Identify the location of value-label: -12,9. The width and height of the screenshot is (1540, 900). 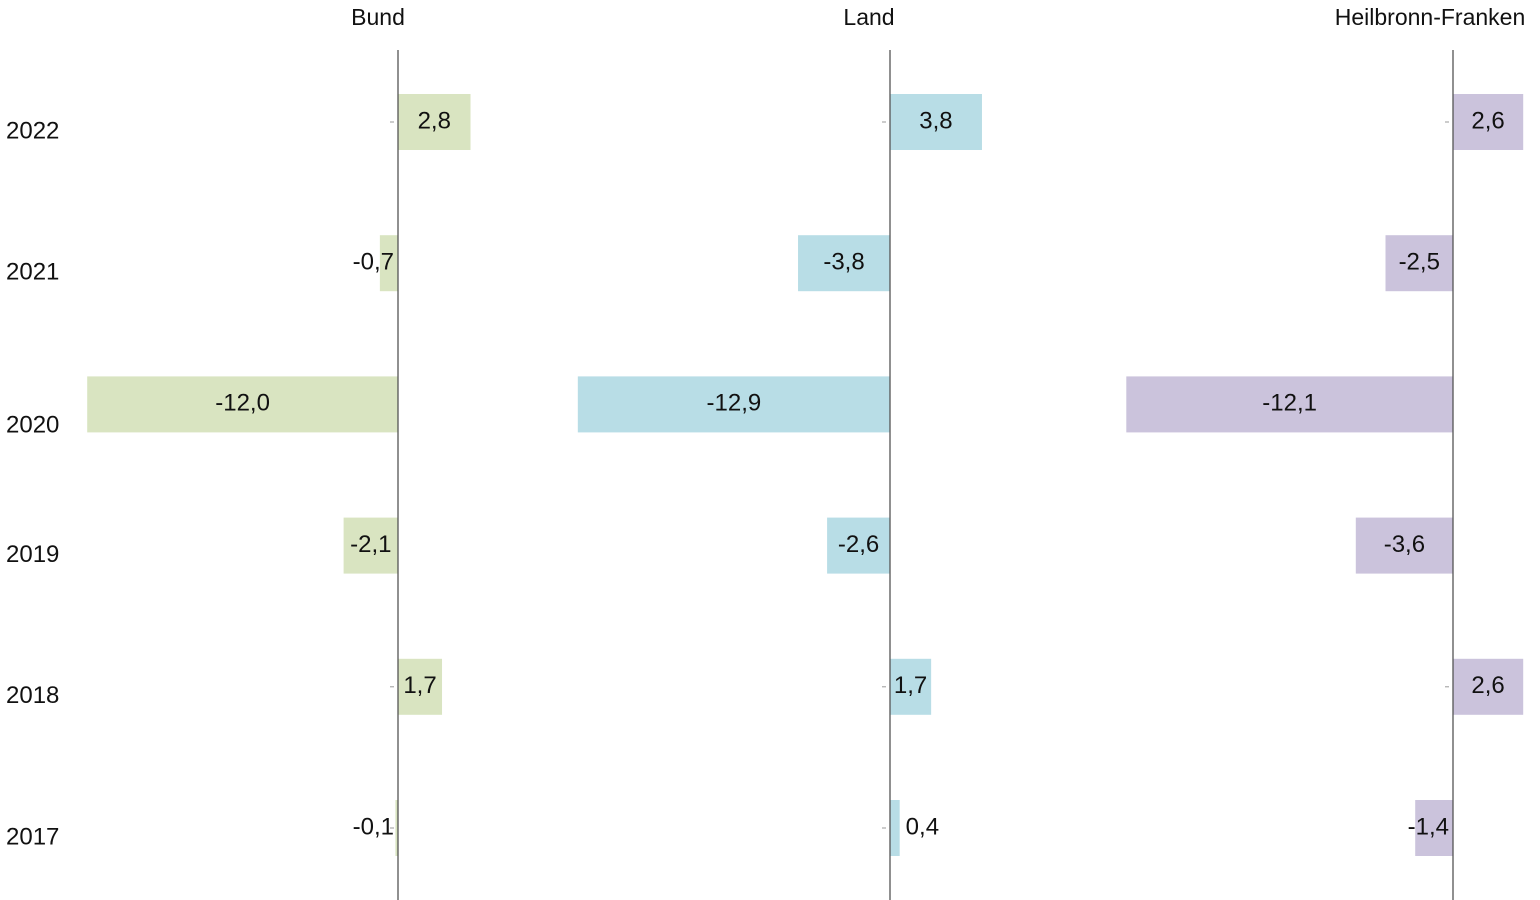
(734, 403).